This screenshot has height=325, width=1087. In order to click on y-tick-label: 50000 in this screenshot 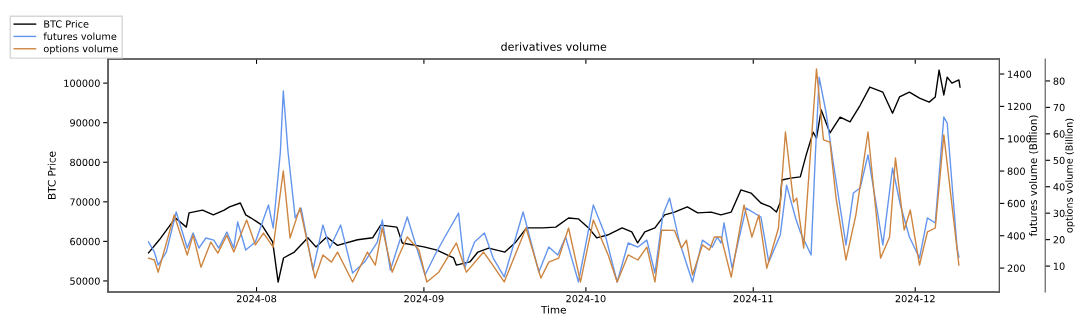, I will do `click(85, 281)`.